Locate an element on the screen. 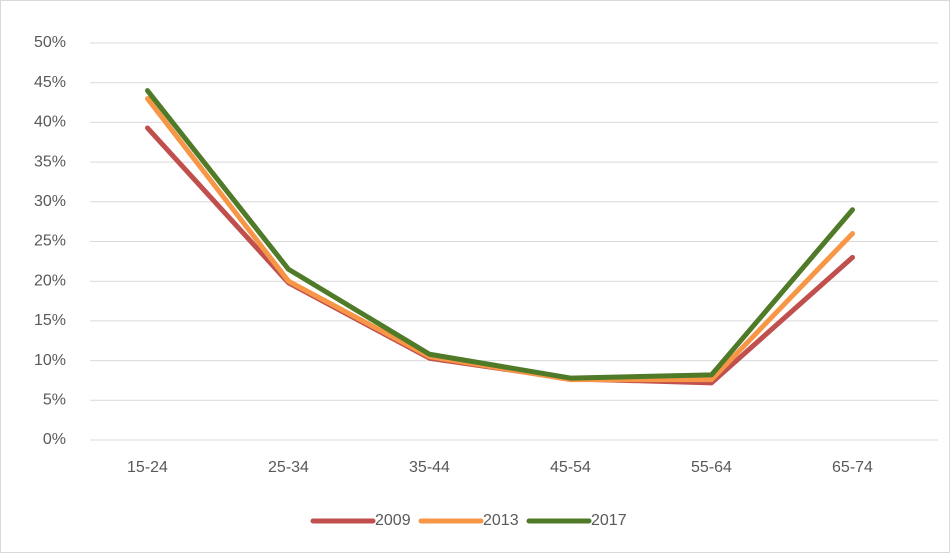 The image size is (951, 554). x-tick-label: 45-54 is located at coordinates (570, 467).